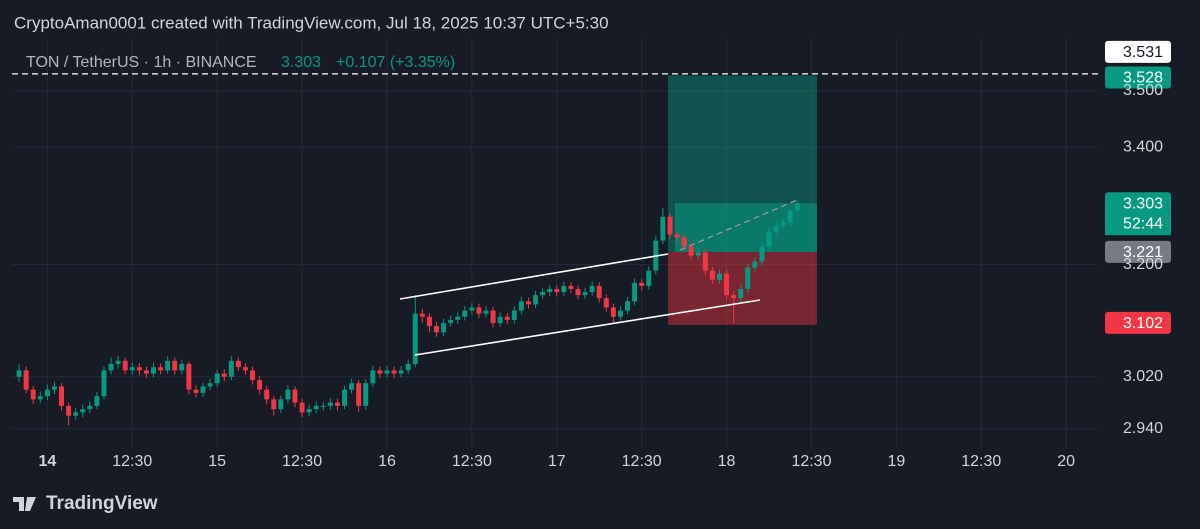 The width and height of the screenshot is (1200, 529). I want to click on x-tick-label: 18, so click(727, 461).